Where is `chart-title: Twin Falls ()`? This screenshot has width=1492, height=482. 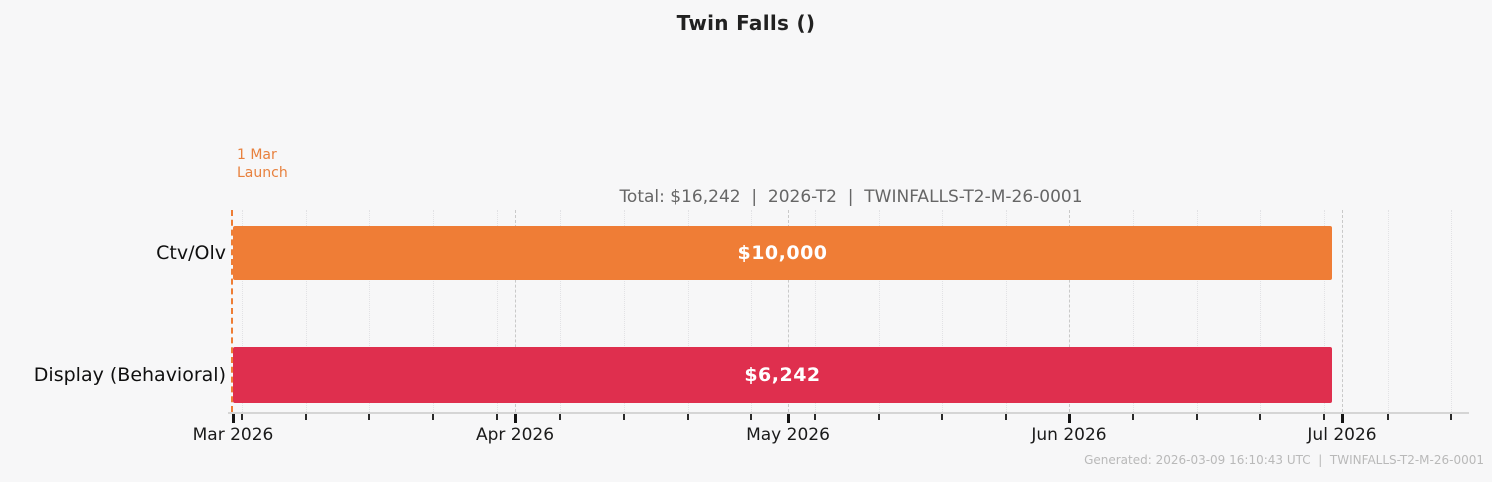 chart-title: Twin Falls () is located at coordinates (746, 23).